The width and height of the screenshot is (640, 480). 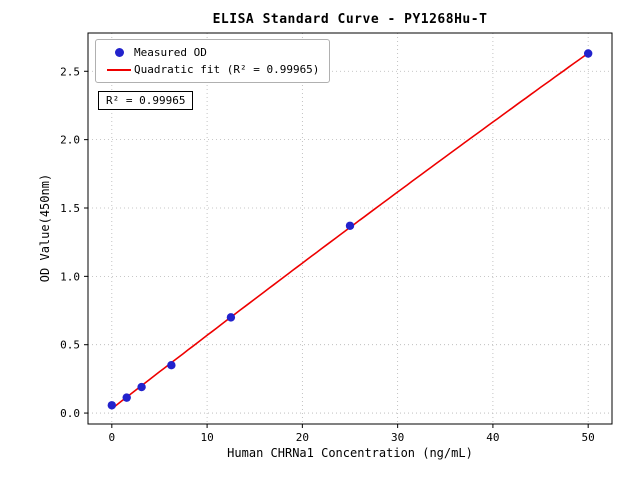 What do you see at coordinates (70, 208) in the screenshot?
I see `svg-text: 1.5` at bounding box center [70, 208].